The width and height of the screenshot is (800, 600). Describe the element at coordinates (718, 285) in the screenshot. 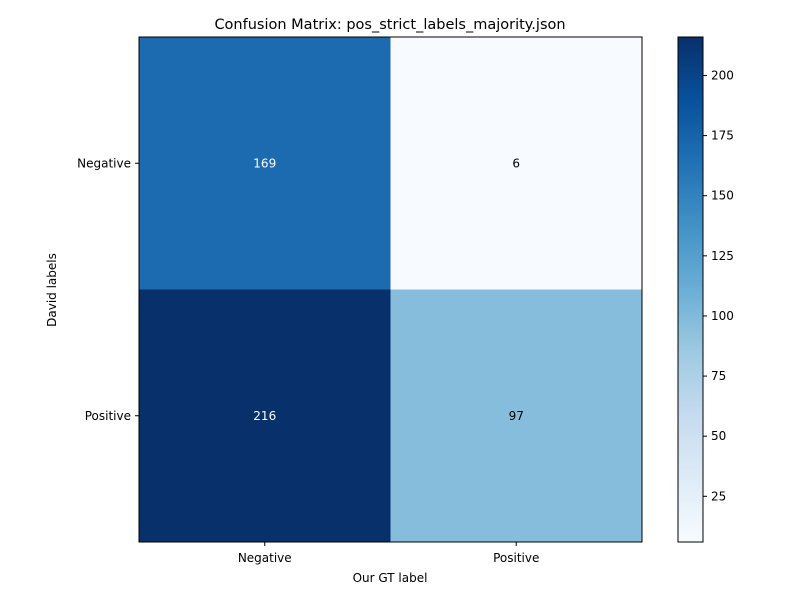

I see `colorbar-ticks: 25 50 75 100 125 150 175 200` at that location.